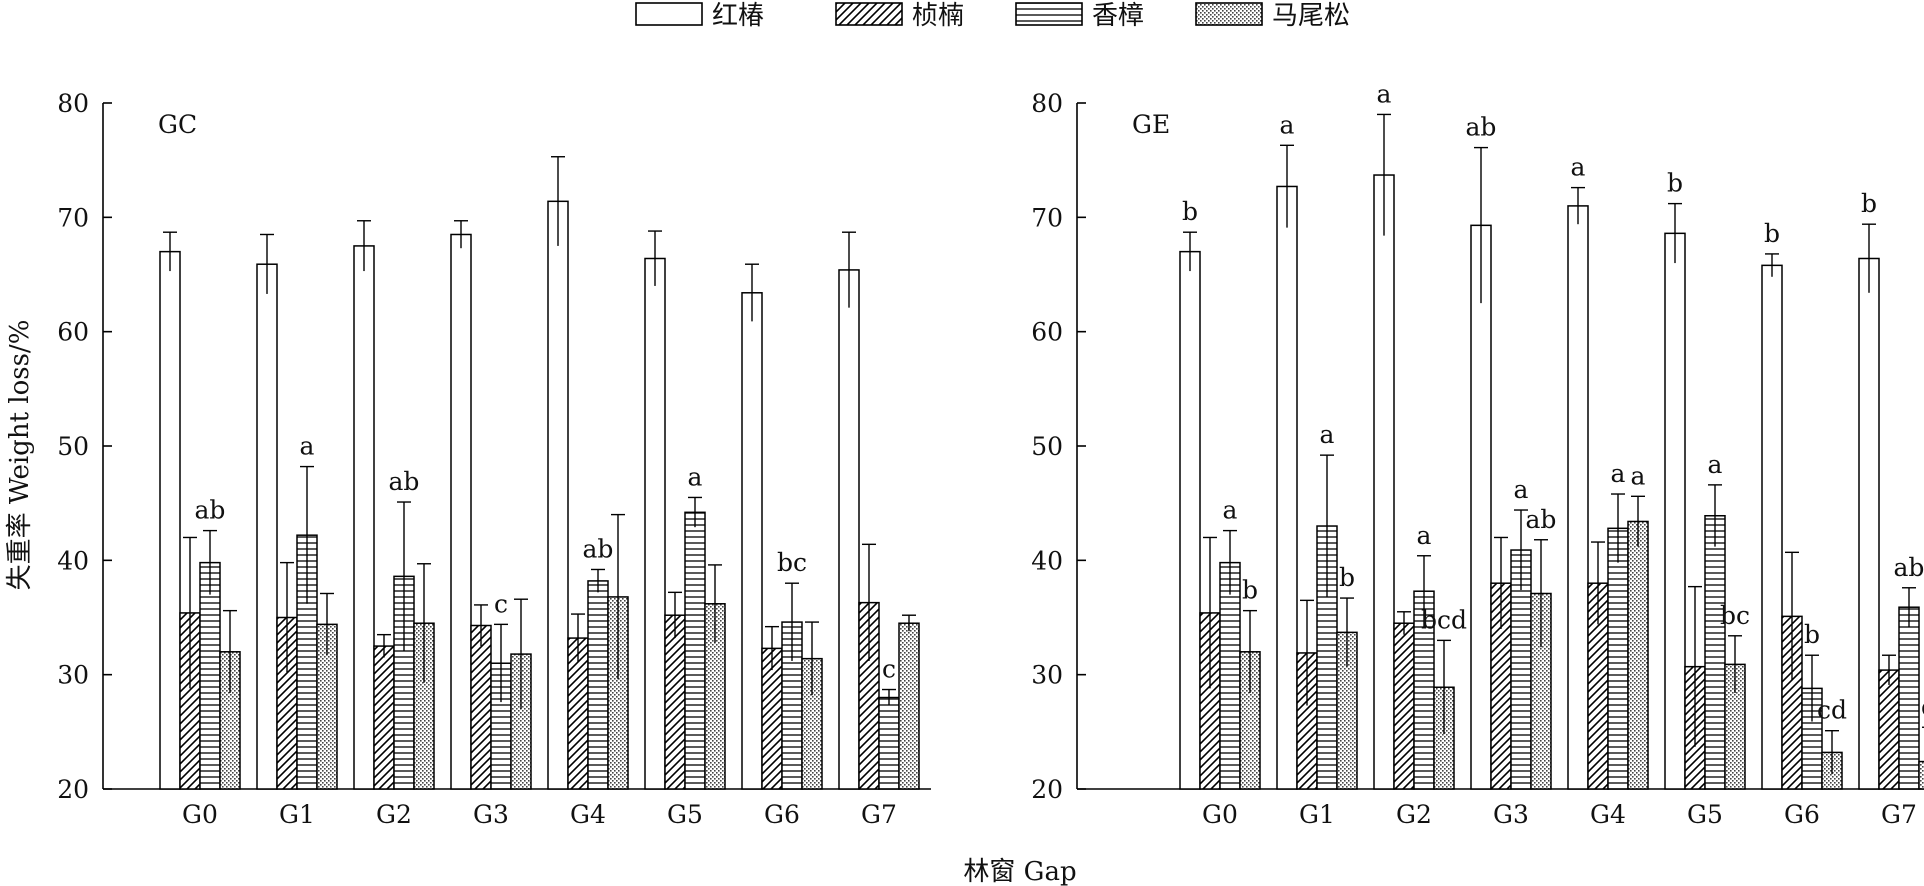 Image resolution: width=1924 pixels, height=886 pixels. I want to click on panel-title: GC, so click(177, 124).